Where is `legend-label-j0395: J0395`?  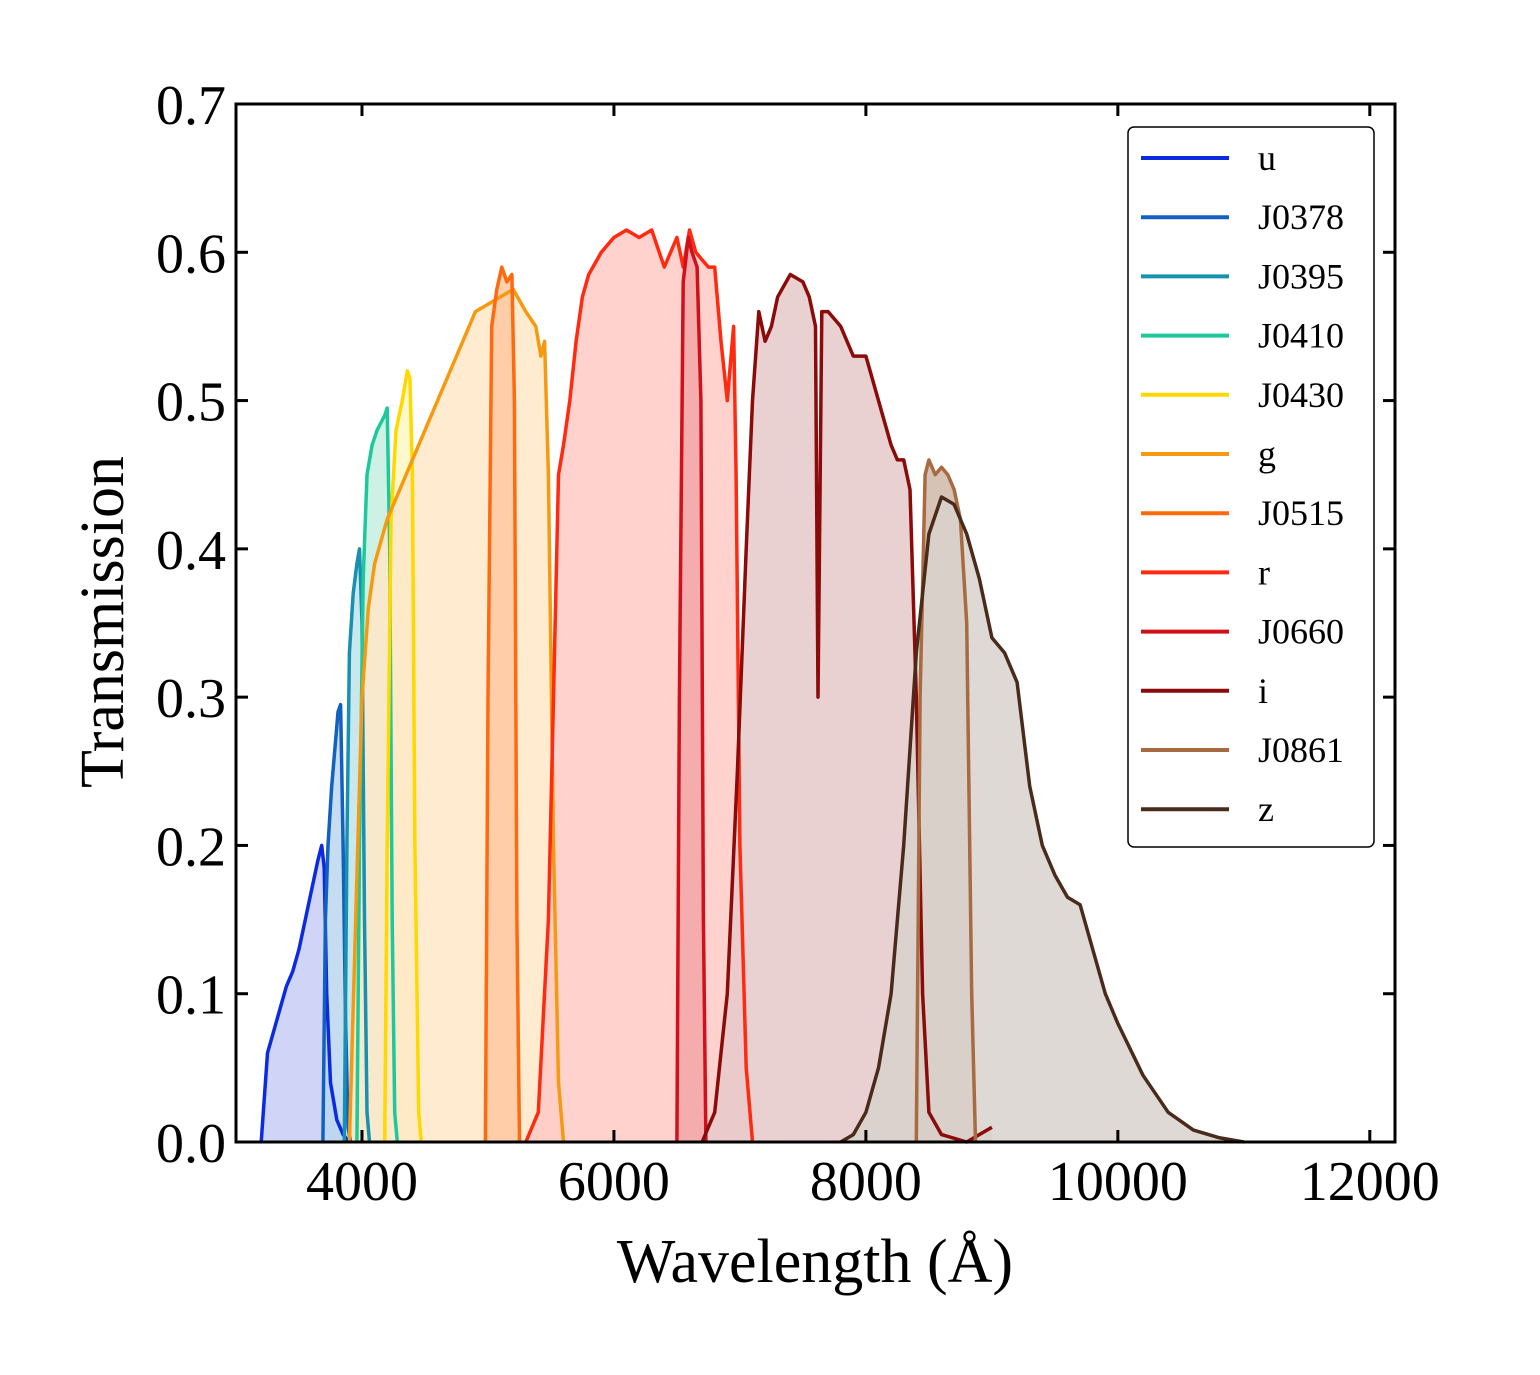 legend-label-j0395: J0395 is located at coordinates (1301, 276).